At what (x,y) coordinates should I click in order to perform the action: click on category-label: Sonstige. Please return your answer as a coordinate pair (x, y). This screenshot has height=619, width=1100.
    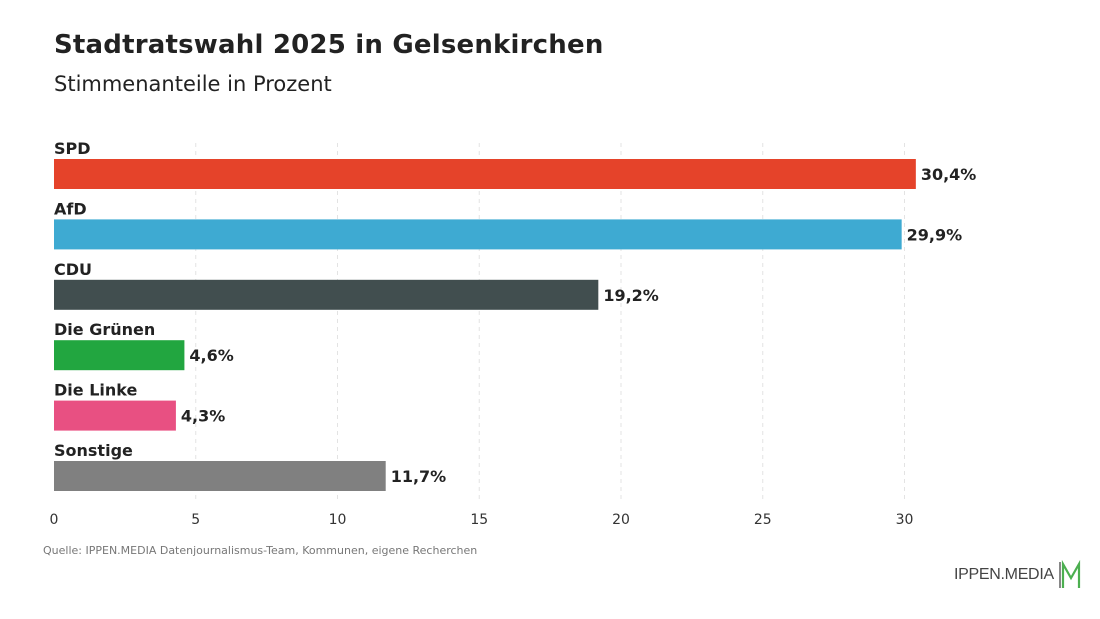
    Looking at the image, I should click on (93, 450).